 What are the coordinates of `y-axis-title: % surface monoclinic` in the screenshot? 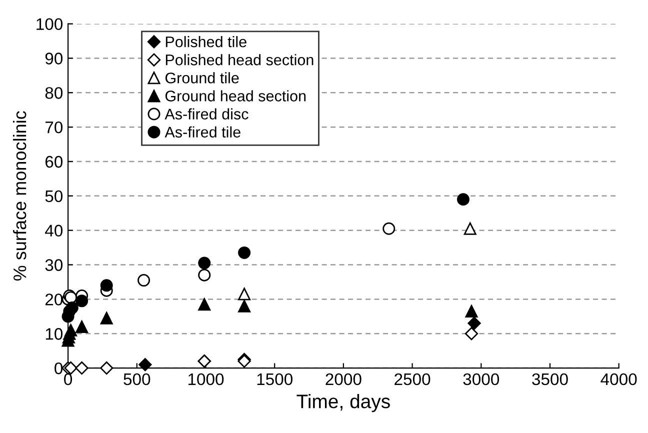 It's located at (19, 196).